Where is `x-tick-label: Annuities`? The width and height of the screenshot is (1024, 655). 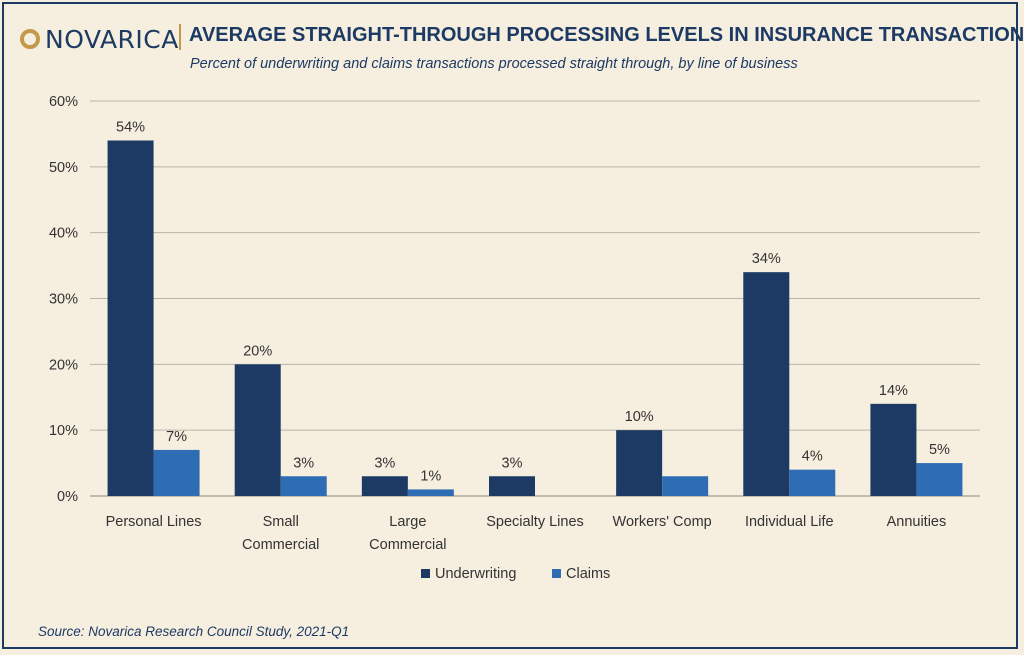 x-tick-label: Annuities is located at coordinates (917, 522).